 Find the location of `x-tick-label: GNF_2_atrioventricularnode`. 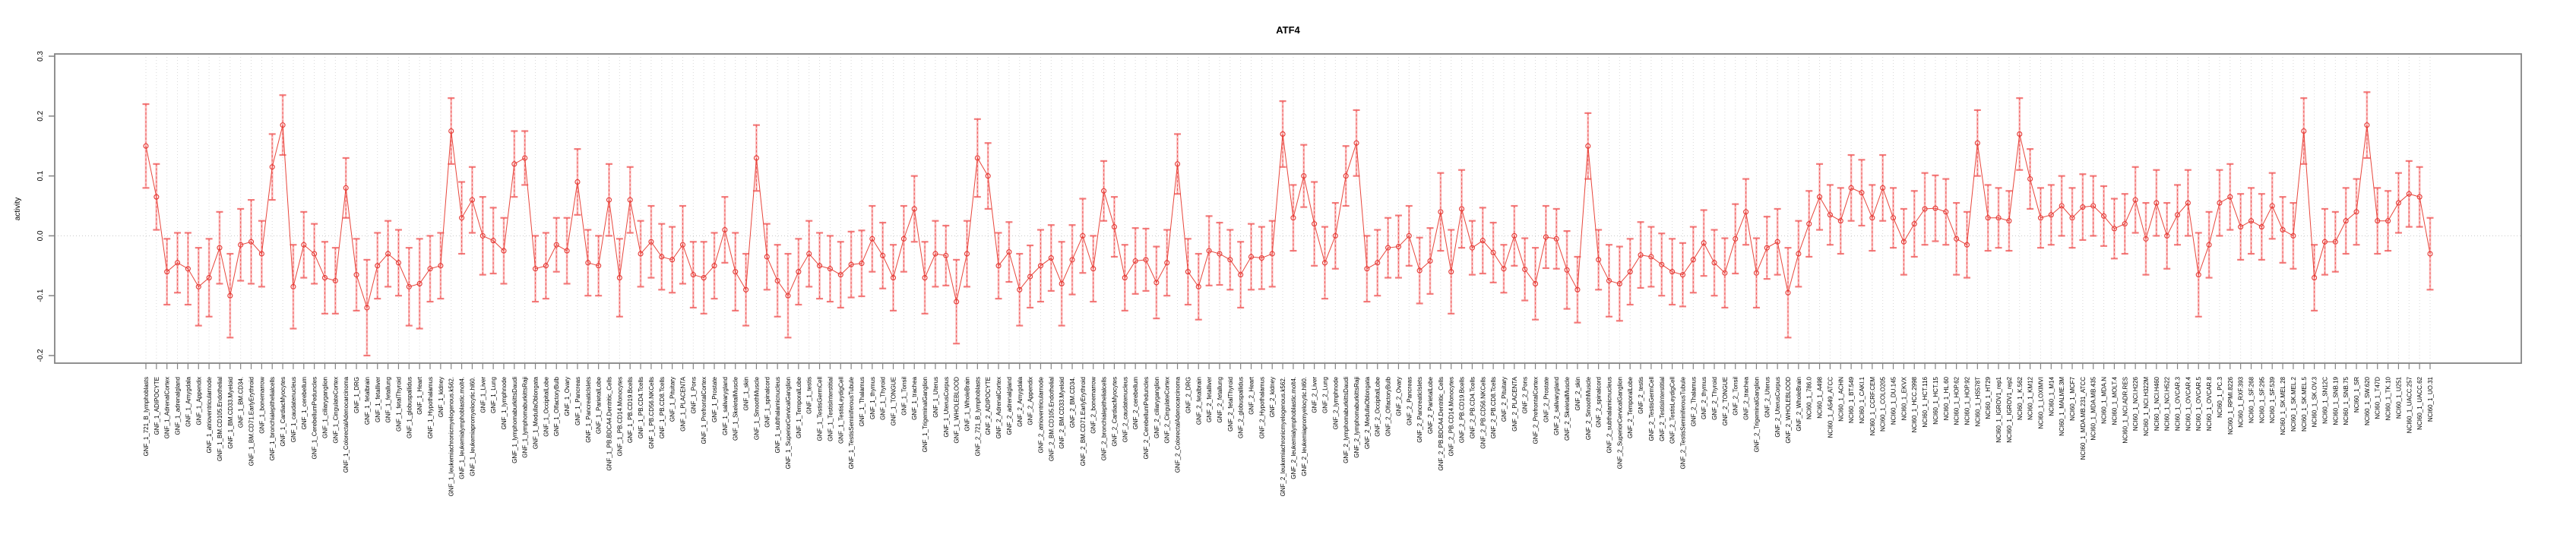

x-tick-label: GNF_2_atrioventricularnode is located at coordinates (1040, 414).